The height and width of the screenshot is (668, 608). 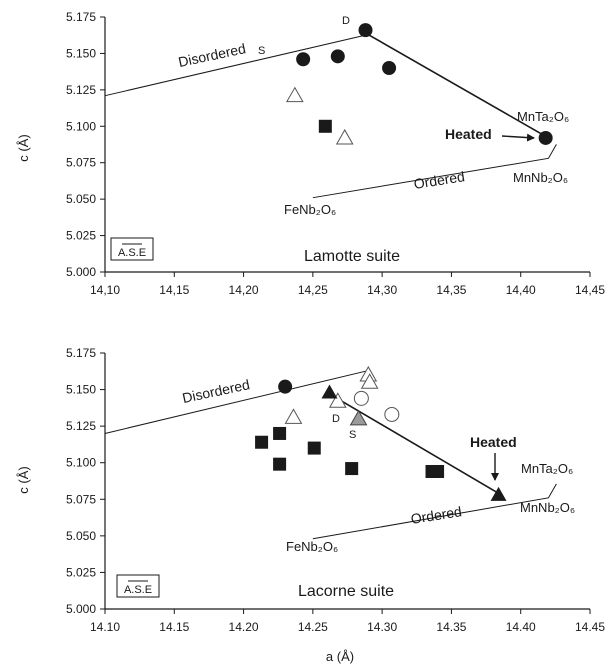 I want to click on lamotte-x-tick-label: 14,15, so click(x=174, y=290).